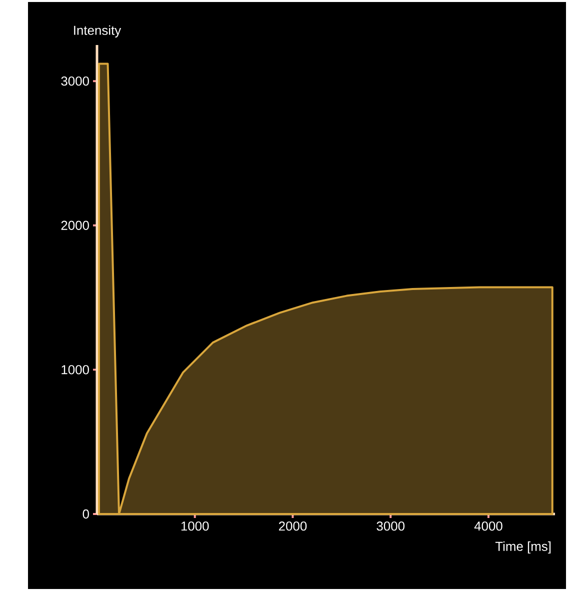 The width and height of the screenshot is (568, 591). What do you see at coordinates (390, 526) in the screenshot?
I see `x-tick-label: 3000` at bounding box center [390, 526].